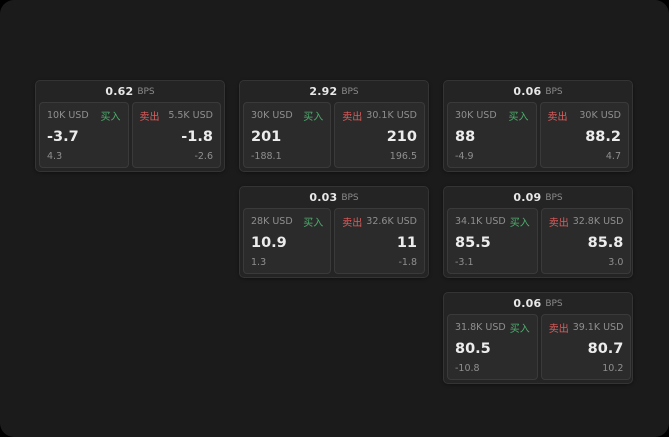 This screenshot has width=669, height=437. Describe the element at coordinates (406, 242) in the screenshot. I see `sell-price: 11` at that location.